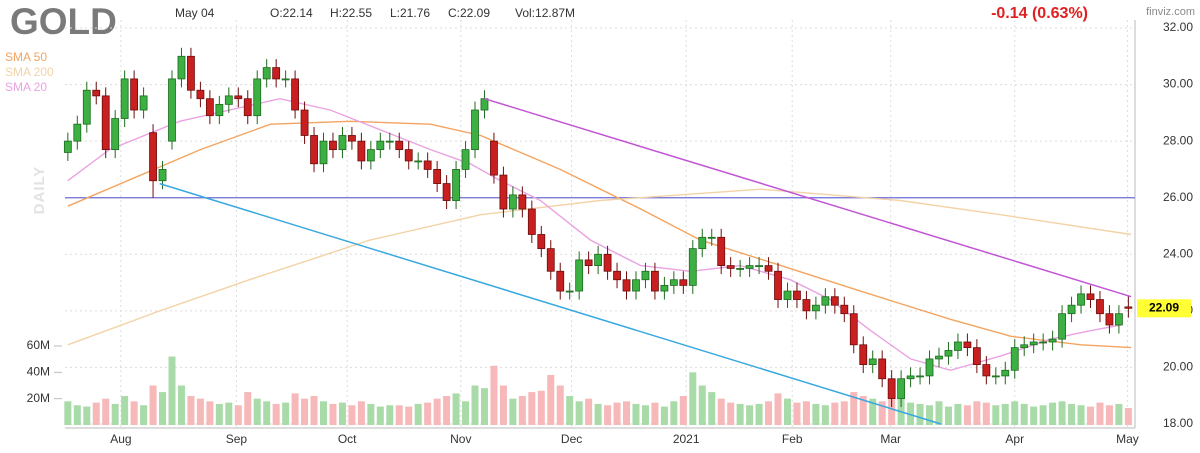  I want to click on brand: finviz.com, so click(1170, 12).